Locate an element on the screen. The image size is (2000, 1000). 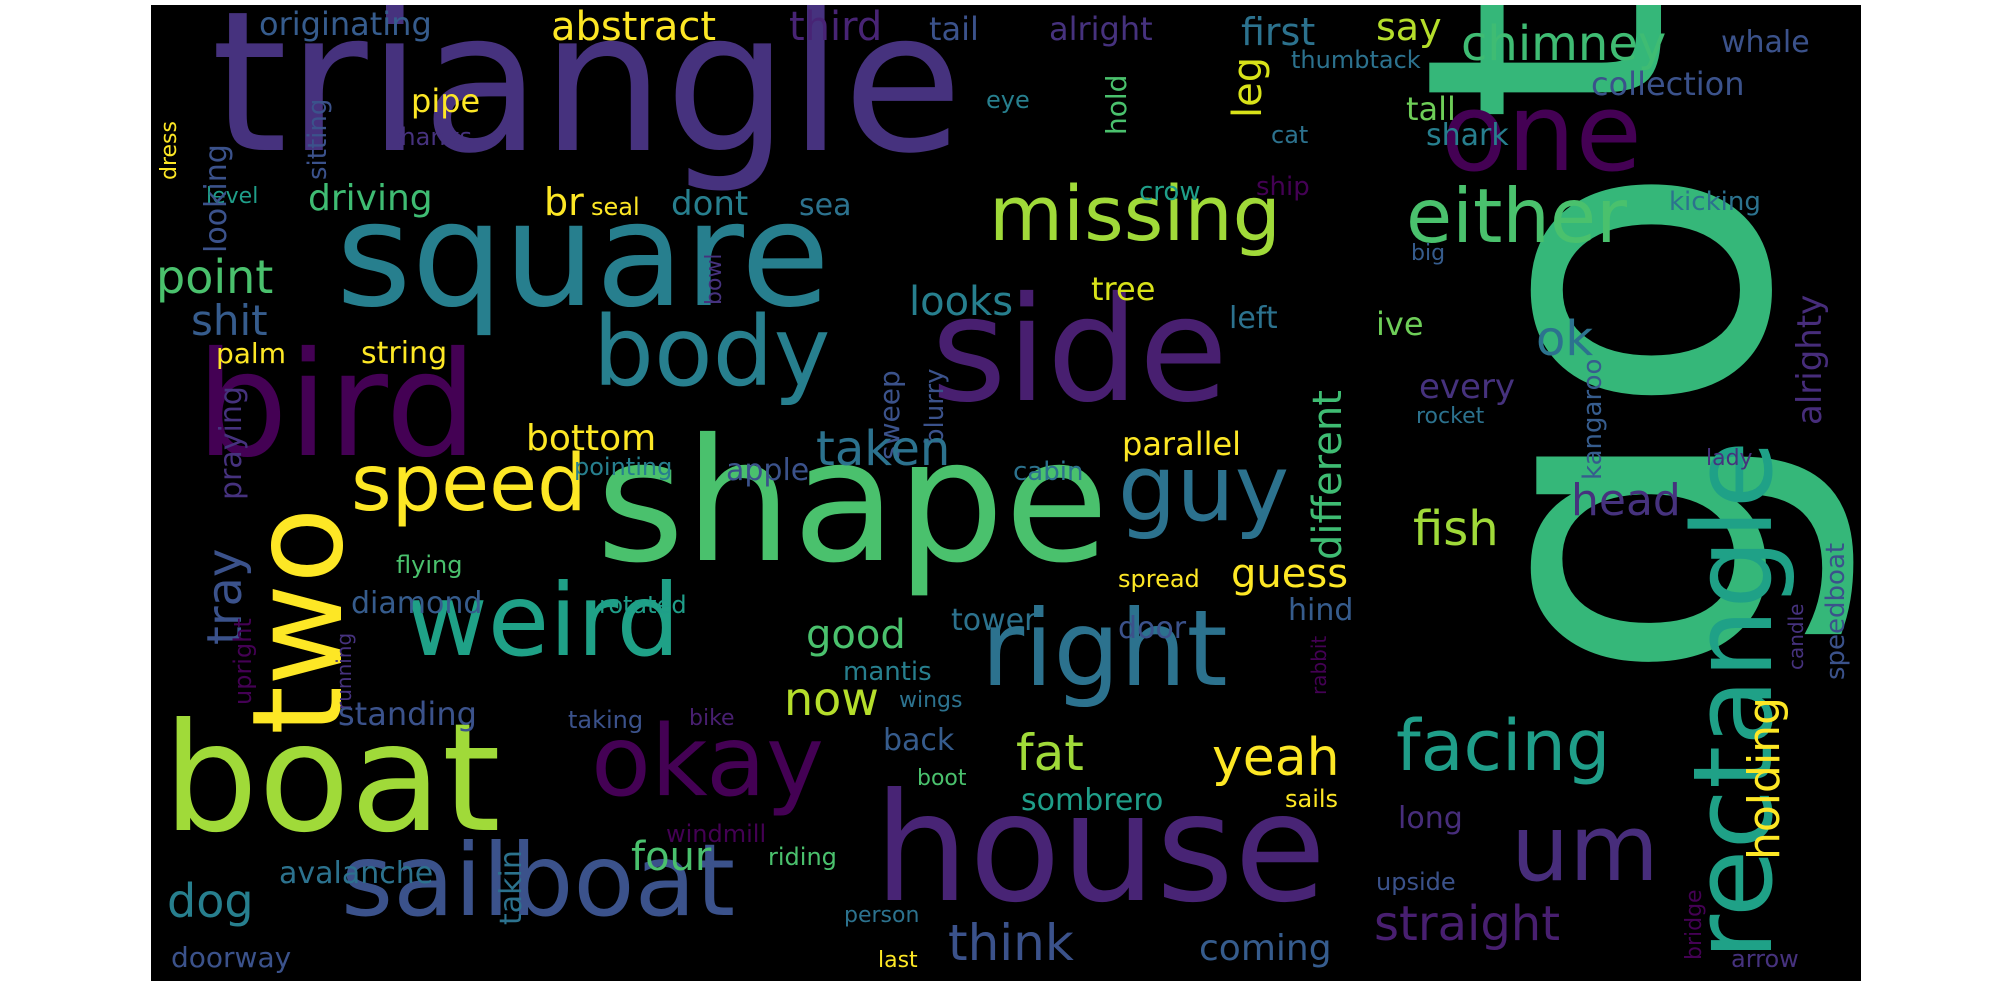
word-back: back is located at coordinates (919, 740).